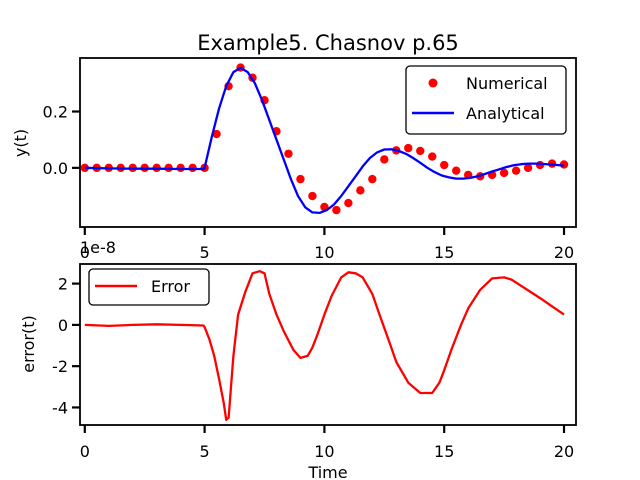 This screenshot has width=640, height=480. Describe the element at coordinates (205, 252) in the screenshot. I see `x-tick-label-top: 5` at that location.